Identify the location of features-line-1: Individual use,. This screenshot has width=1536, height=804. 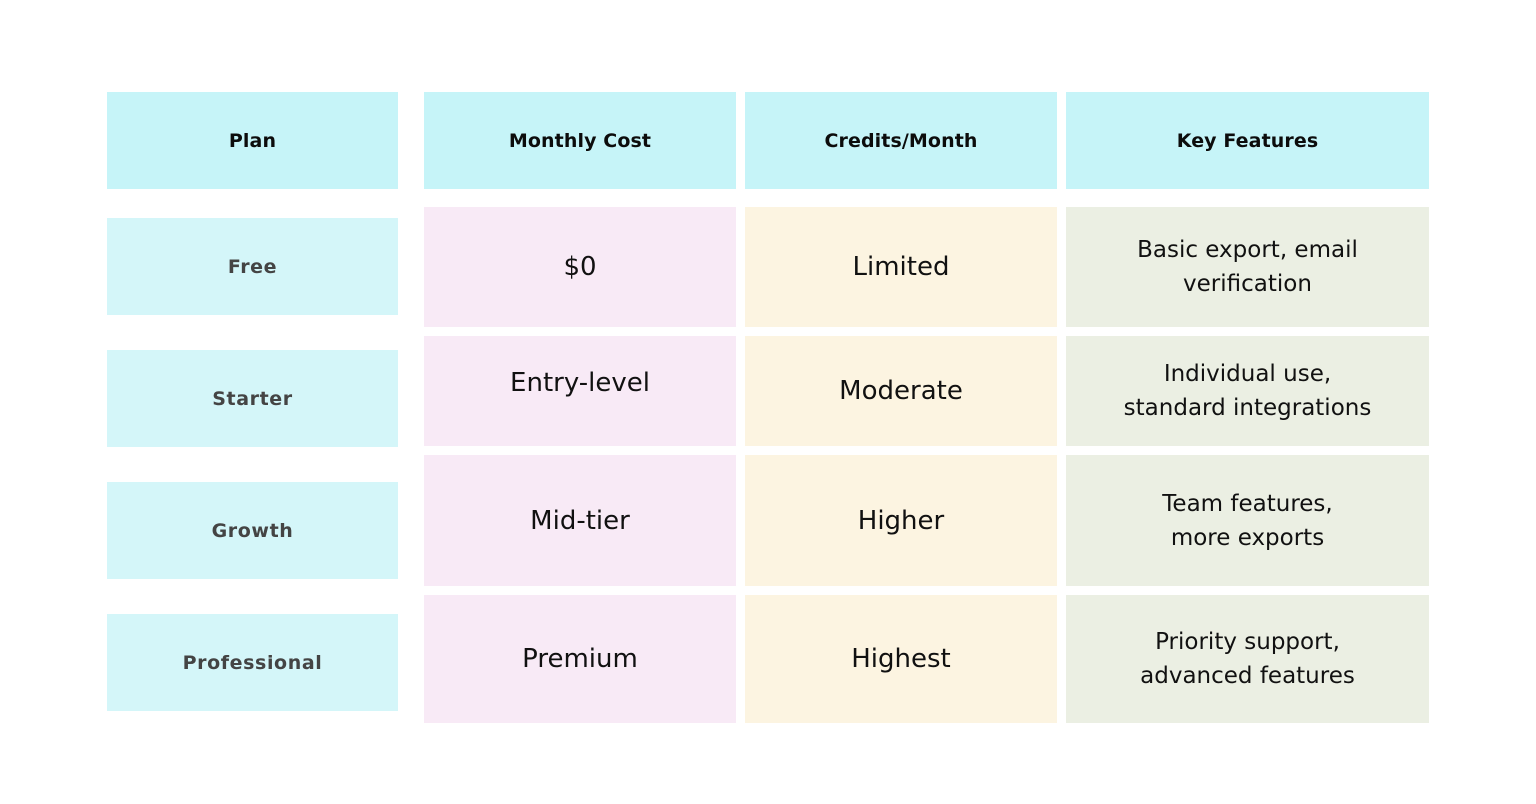
(1247, 374).